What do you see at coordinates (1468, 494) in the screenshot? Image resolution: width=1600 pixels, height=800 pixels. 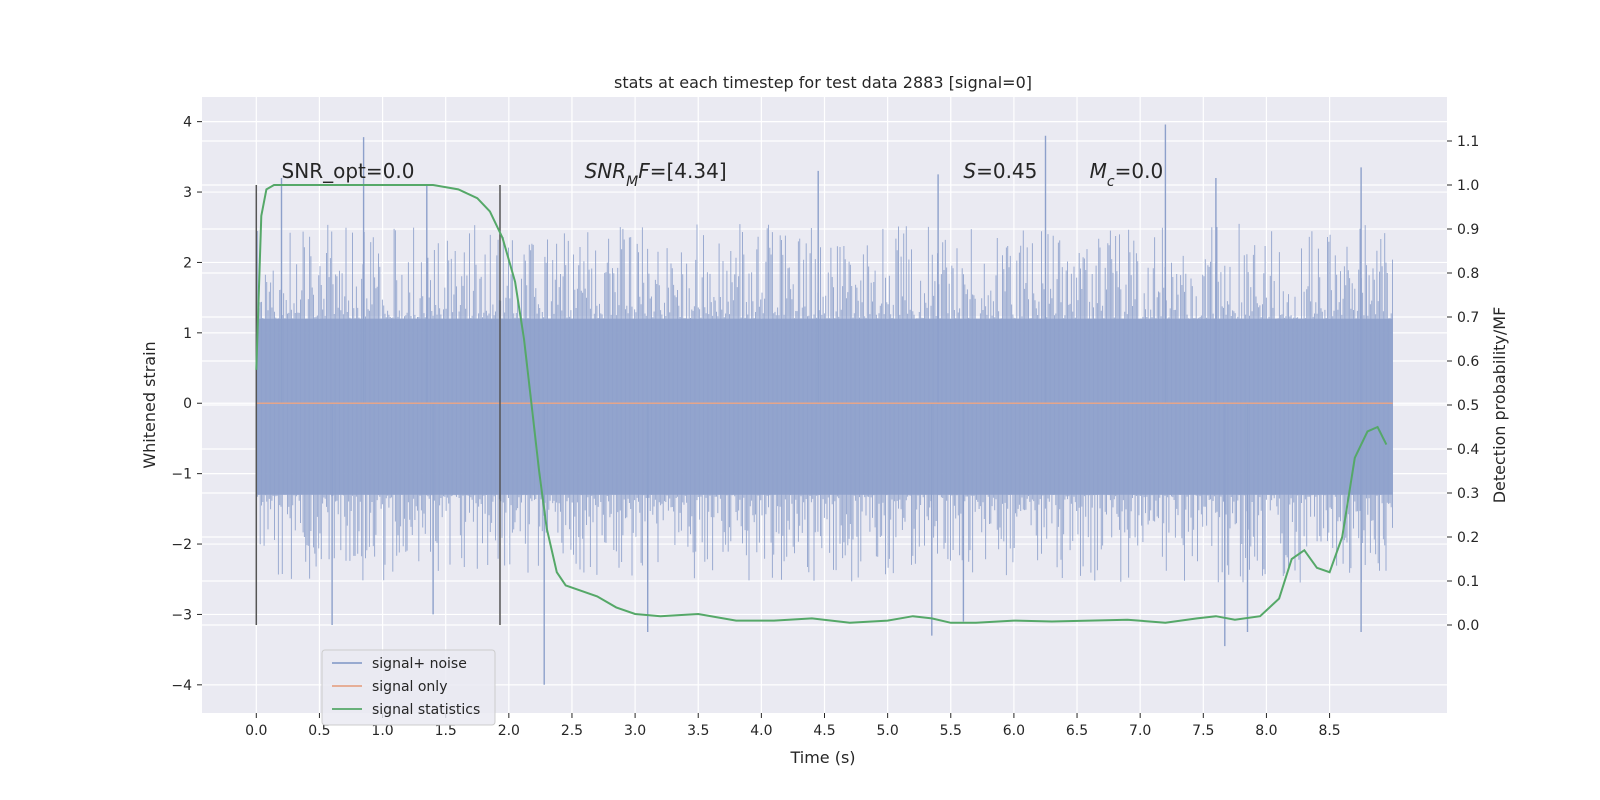 I see `y-right-tick-label: 0.3` at bounding box center [1468, 494].